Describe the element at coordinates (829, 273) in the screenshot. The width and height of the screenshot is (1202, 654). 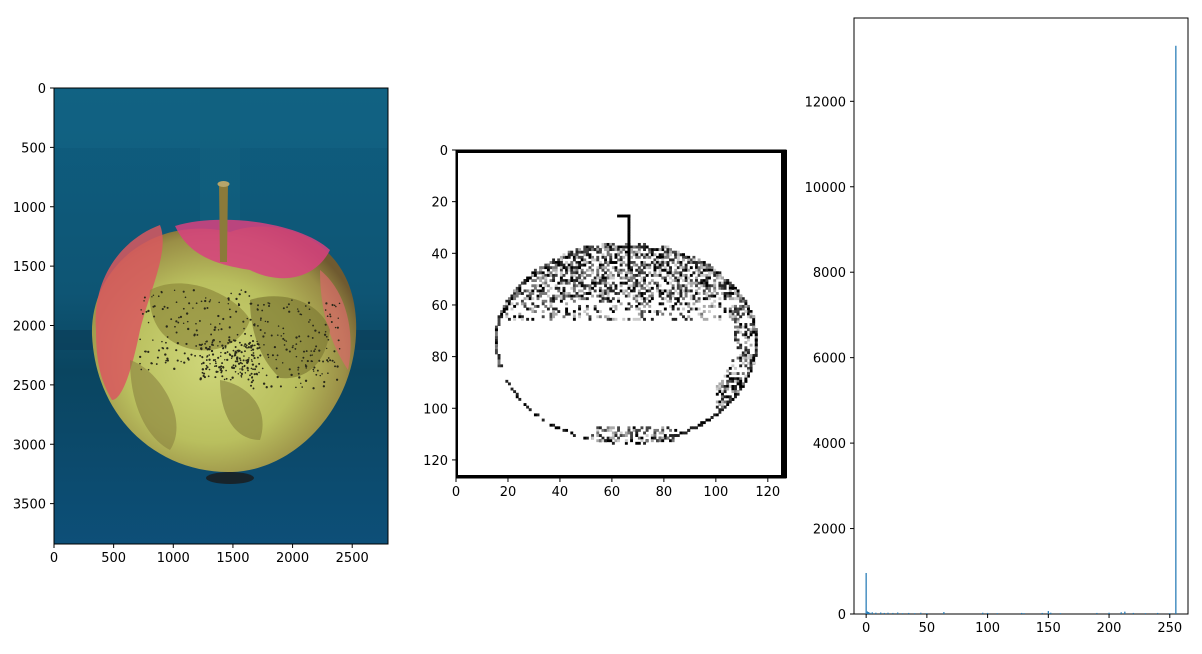
I see `y-tick-label: 8000` at that location.